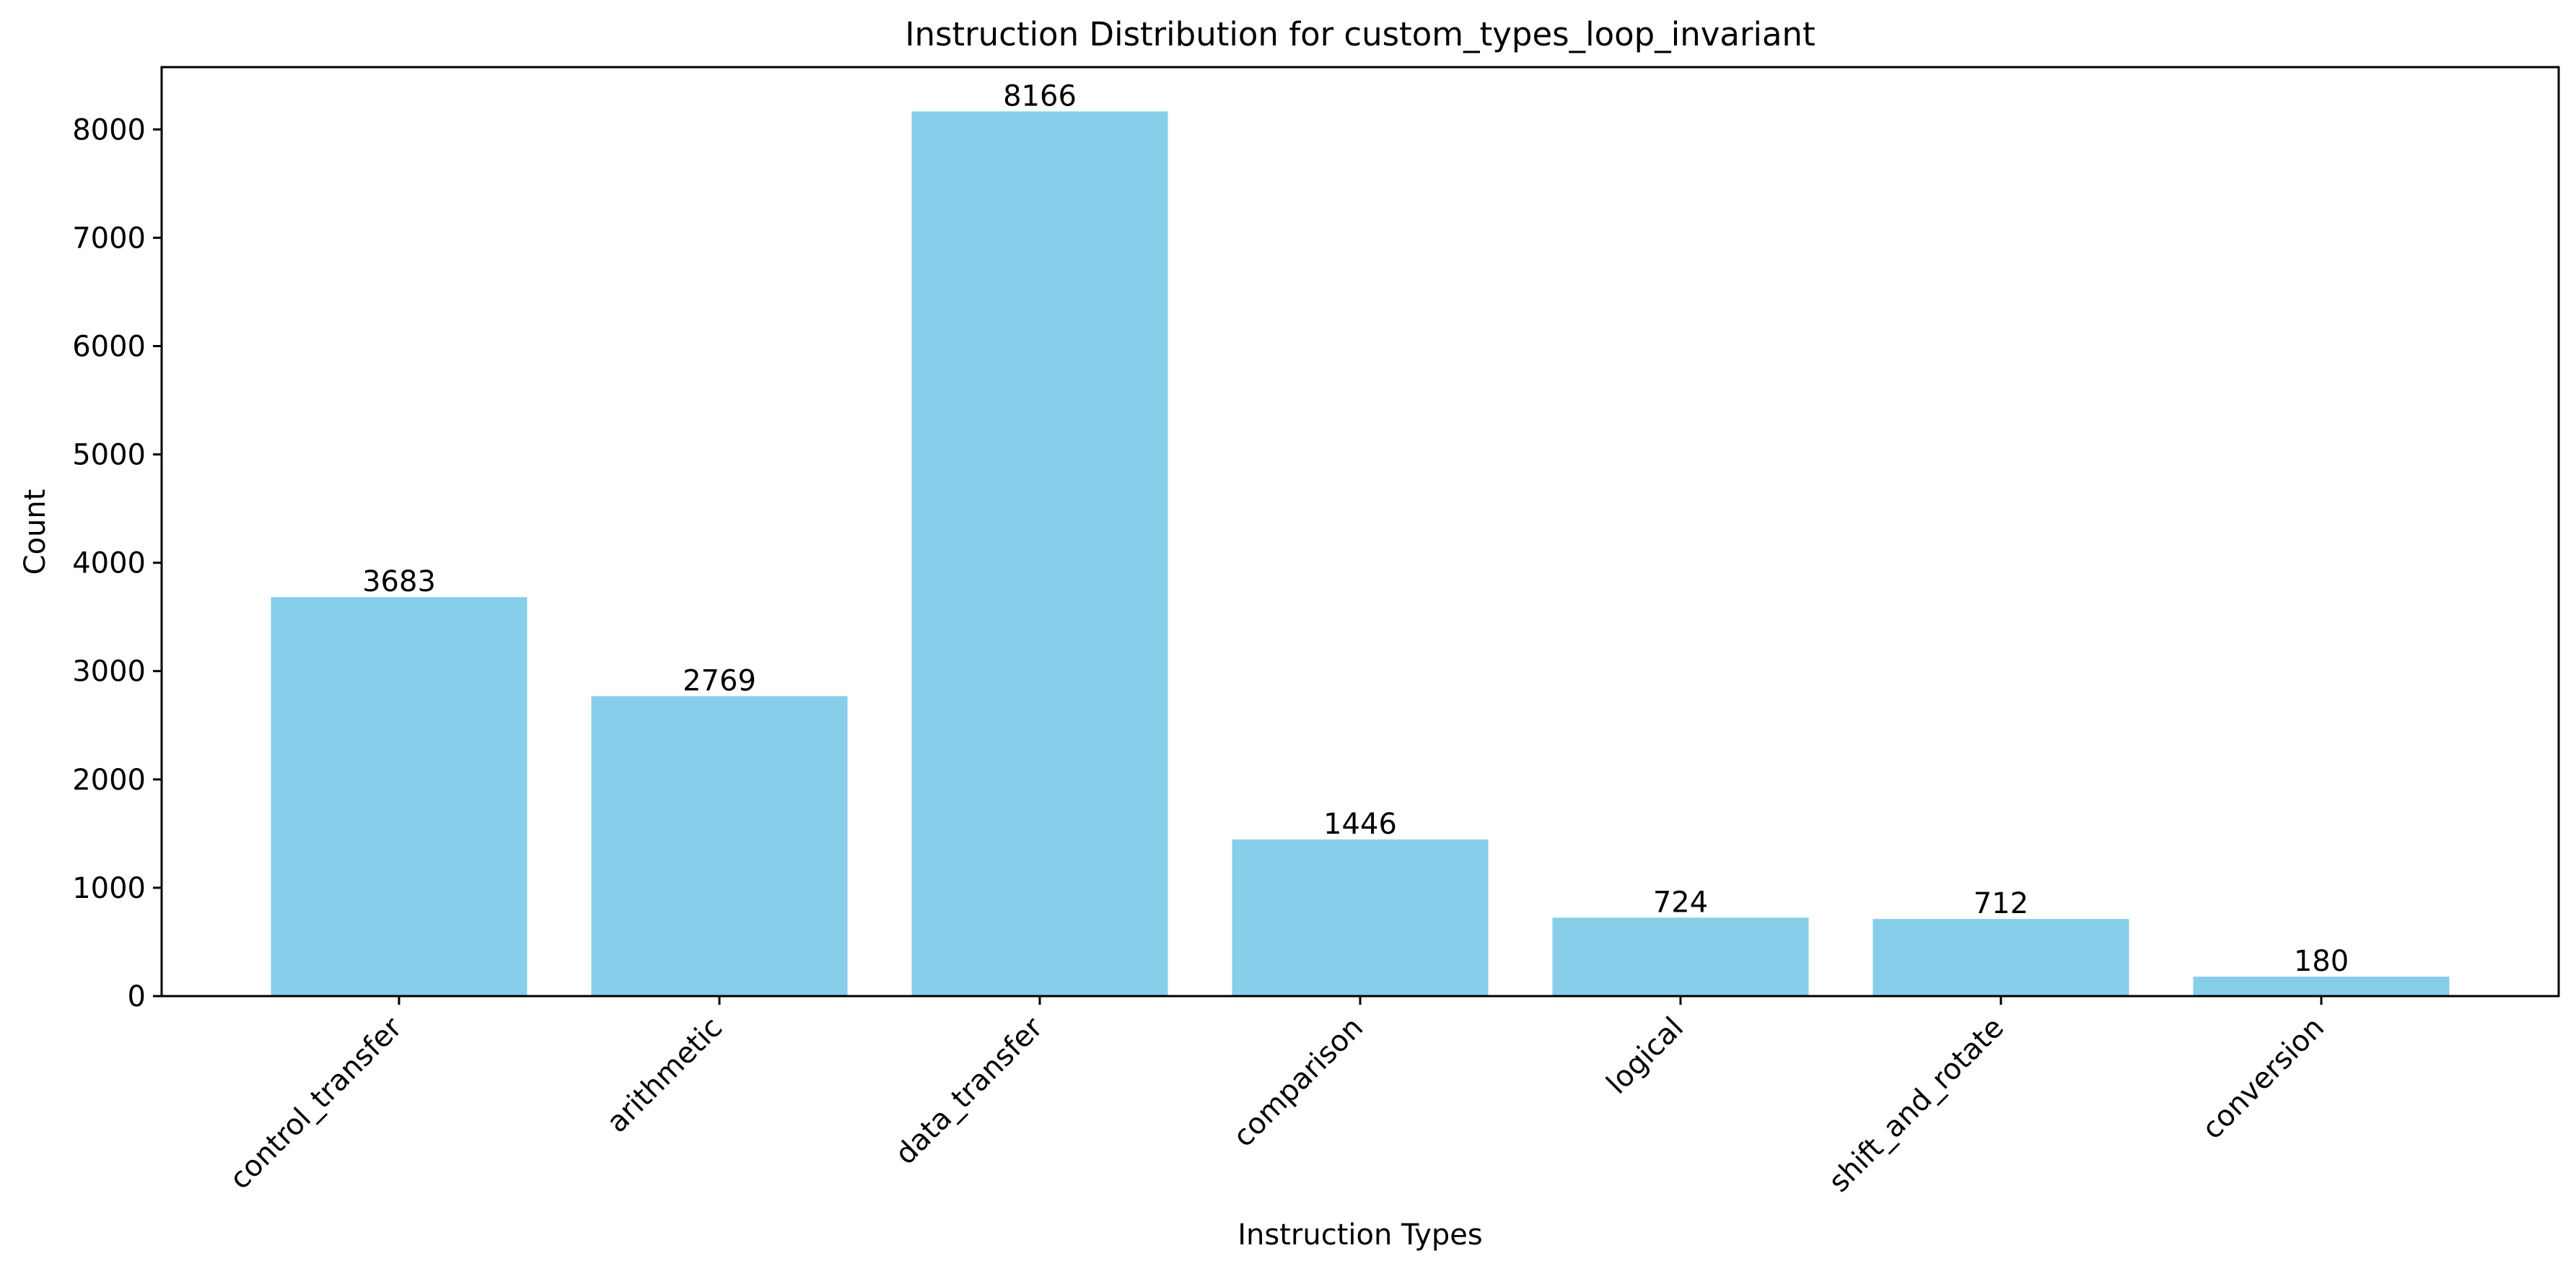  What do you see at coordinates (109, 563) in the screenshot?
I see `y-tick-label: 4000` at bounding box center [109, 563].